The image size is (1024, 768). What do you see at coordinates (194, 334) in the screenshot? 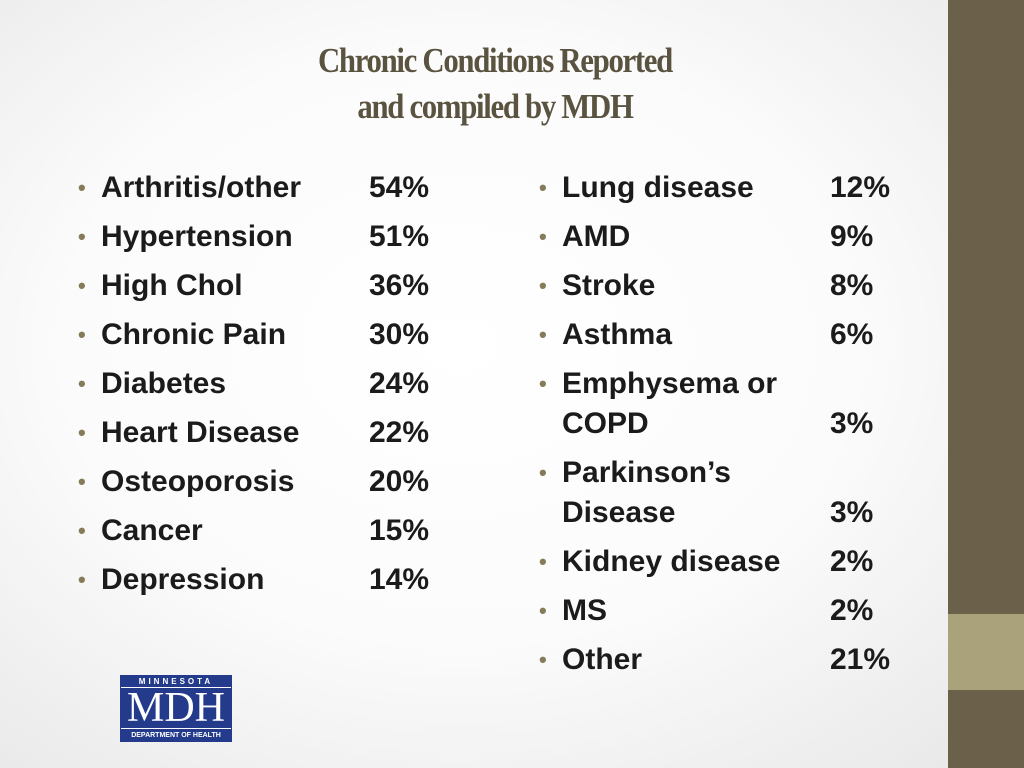
I see `item-label: Chronic Pain` at bounding box center [194, 334].